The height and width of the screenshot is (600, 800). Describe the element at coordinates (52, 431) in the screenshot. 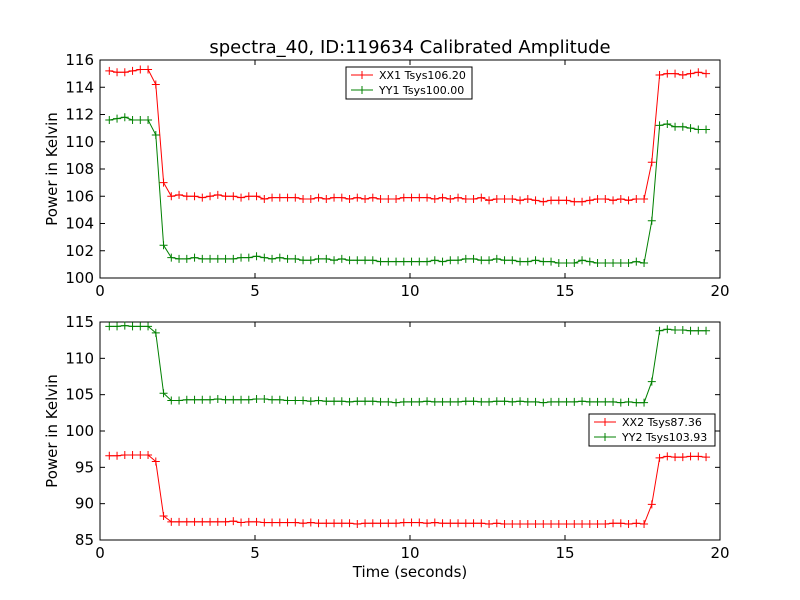

I see `chart2-ylabel: Power in Kelvin` at that location.